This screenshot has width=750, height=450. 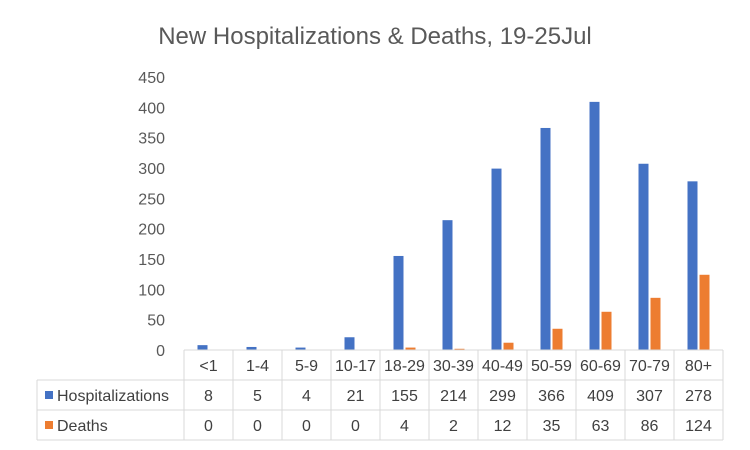 I want to click on x-tick-label: <1, so click(x=208, y=366).